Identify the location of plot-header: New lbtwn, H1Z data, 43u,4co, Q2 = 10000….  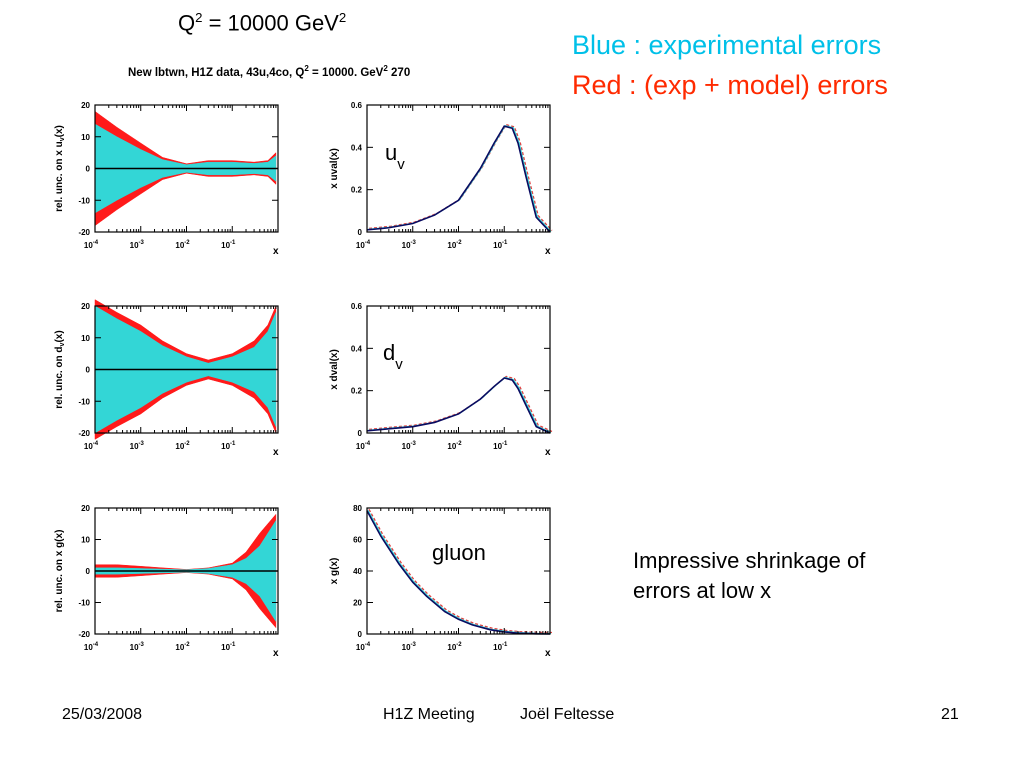
(269, 71).